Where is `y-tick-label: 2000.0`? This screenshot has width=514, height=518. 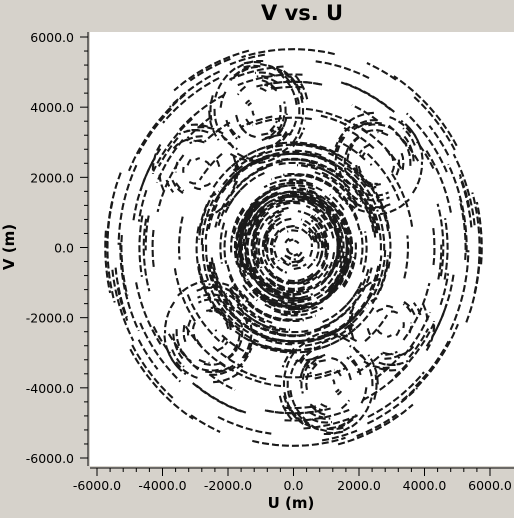 y-tick-label: 2000.0 is located at coordinates (52, 177).